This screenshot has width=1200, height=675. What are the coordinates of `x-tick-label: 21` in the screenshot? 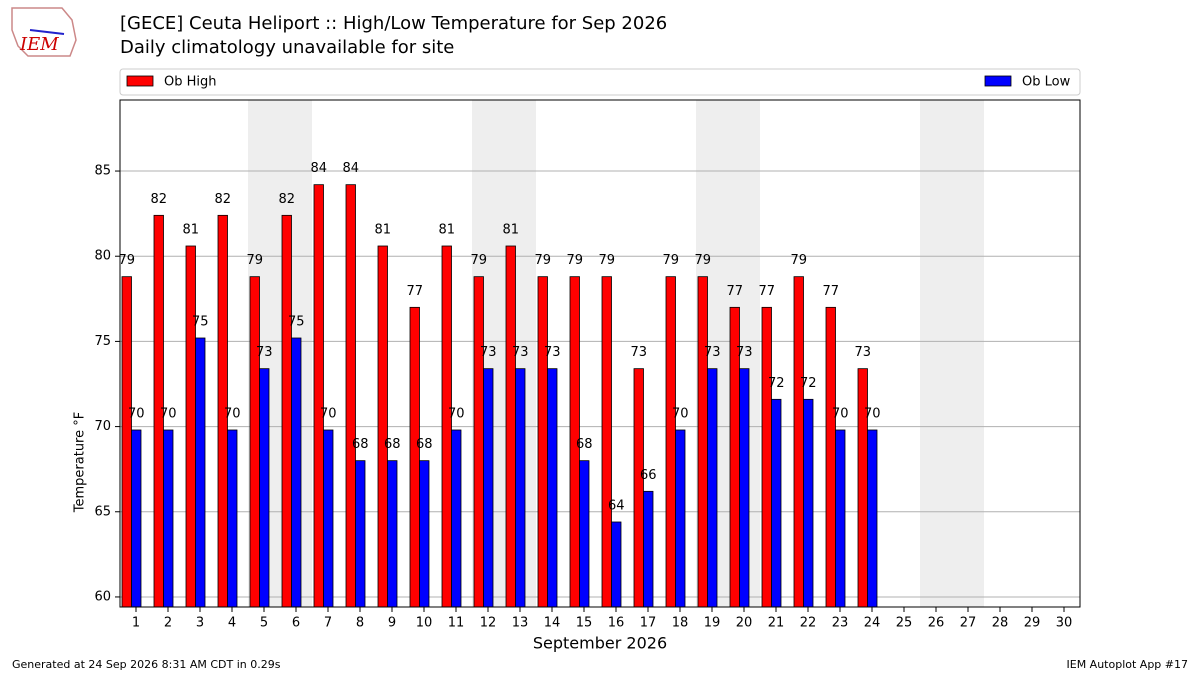 It's located at (776, 623).